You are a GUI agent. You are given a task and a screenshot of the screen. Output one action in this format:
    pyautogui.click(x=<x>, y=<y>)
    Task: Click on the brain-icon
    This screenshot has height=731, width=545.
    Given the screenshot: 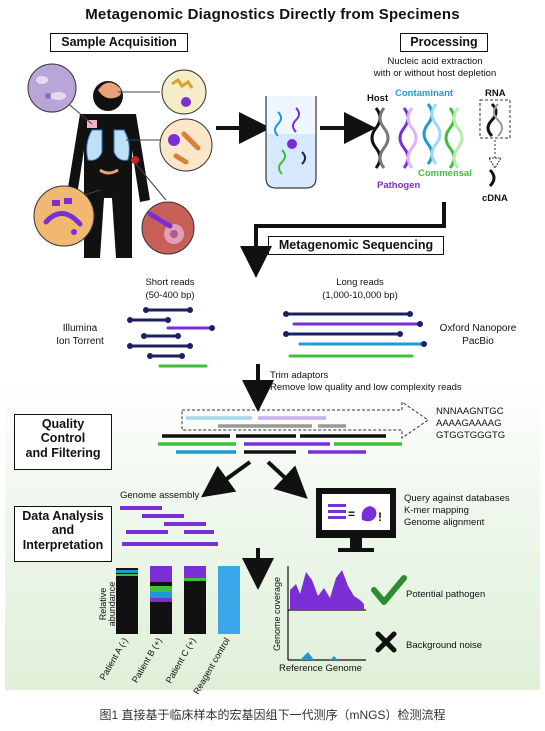 What is the action you would take?
    pyautogui.click(x=110, y=90)
    